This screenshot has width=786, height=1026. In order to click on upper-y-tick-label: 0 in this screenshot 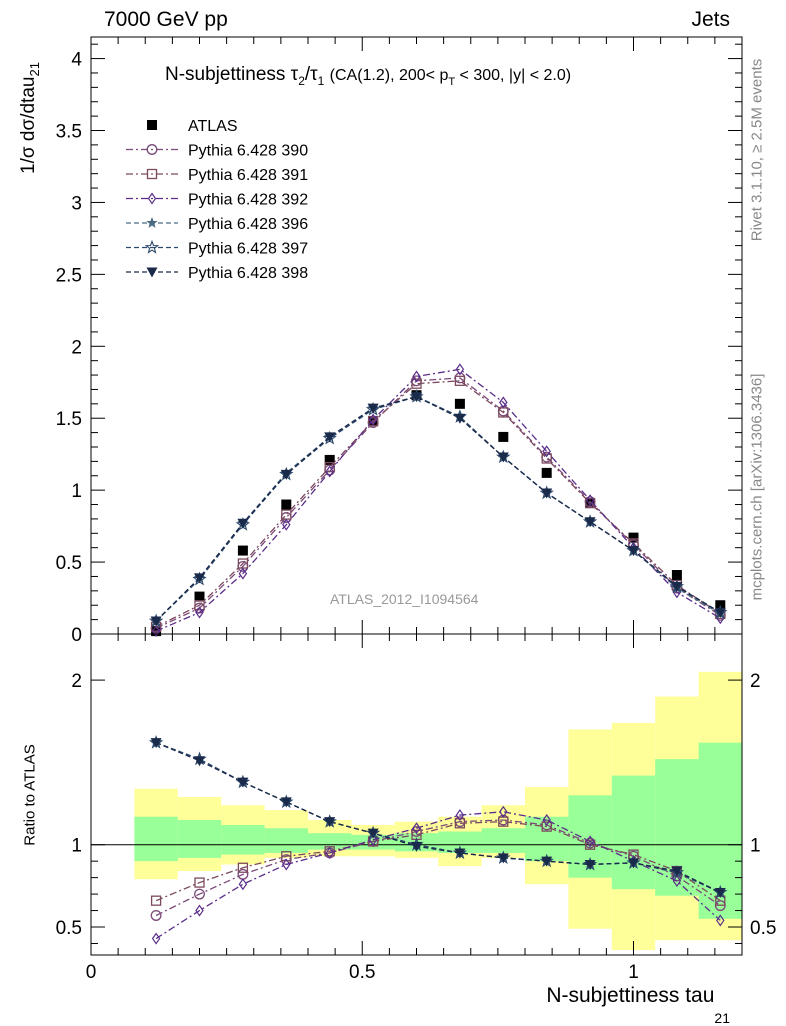, I will do `click(76, 635)`.